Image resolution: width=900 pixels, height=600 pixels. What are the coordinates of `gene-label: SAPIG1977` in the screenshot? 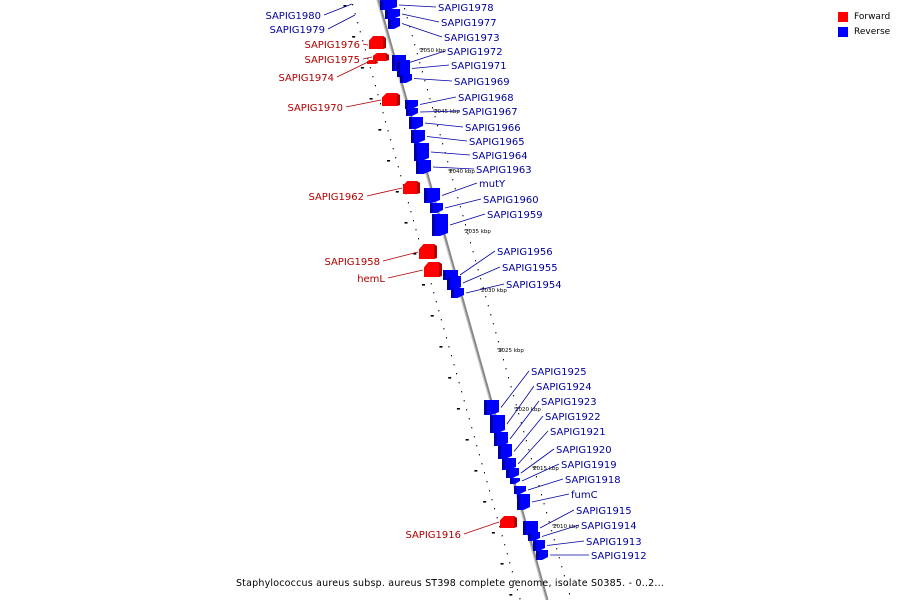 It's located at (469, 23).